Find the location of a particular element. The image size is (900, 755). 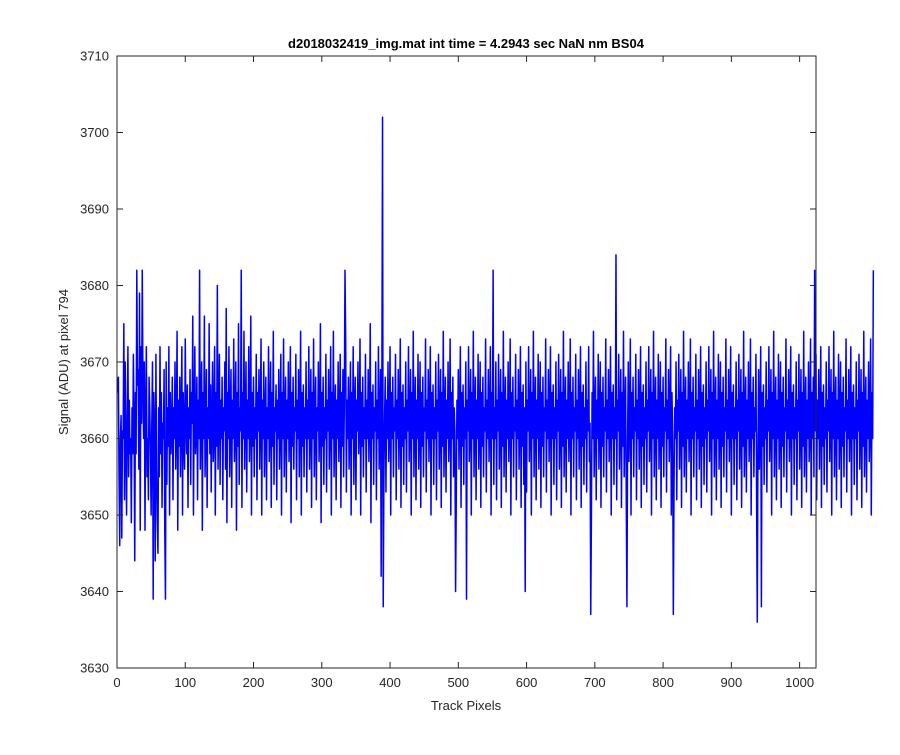

x-tick-label: 600 is located at coordinates (527, 682).